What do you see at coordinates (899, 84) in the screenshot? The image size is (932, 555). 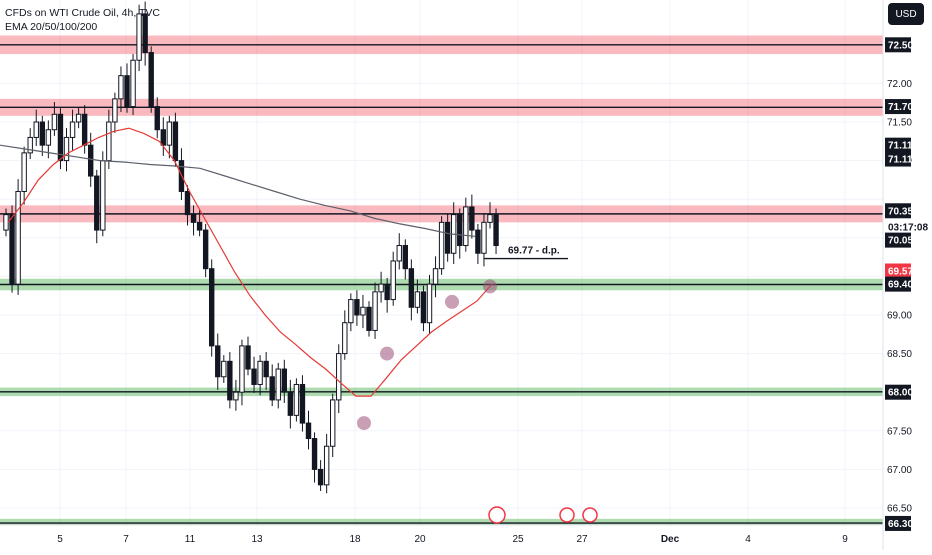 I see `y-tick-label: 72.00` at bounding box center [899, 84].